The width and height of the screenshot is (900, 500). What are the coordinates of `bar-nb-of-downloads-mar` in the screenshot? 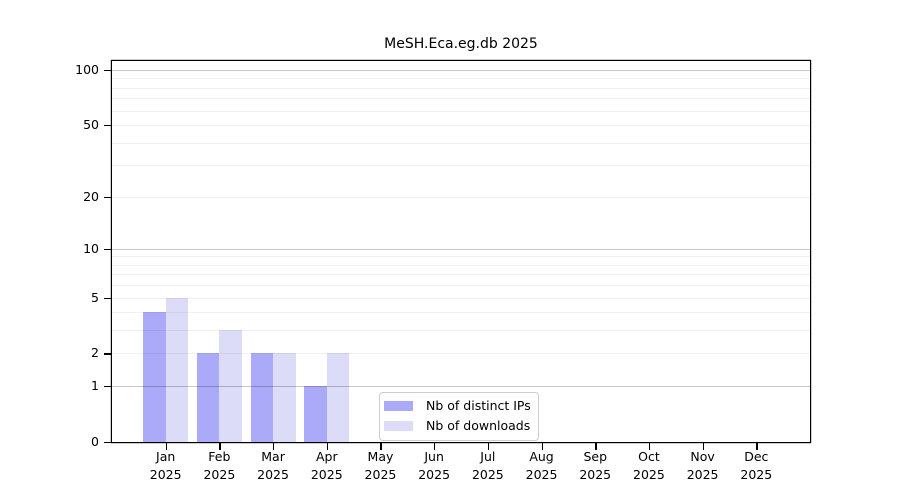 It's located at (284, 397).